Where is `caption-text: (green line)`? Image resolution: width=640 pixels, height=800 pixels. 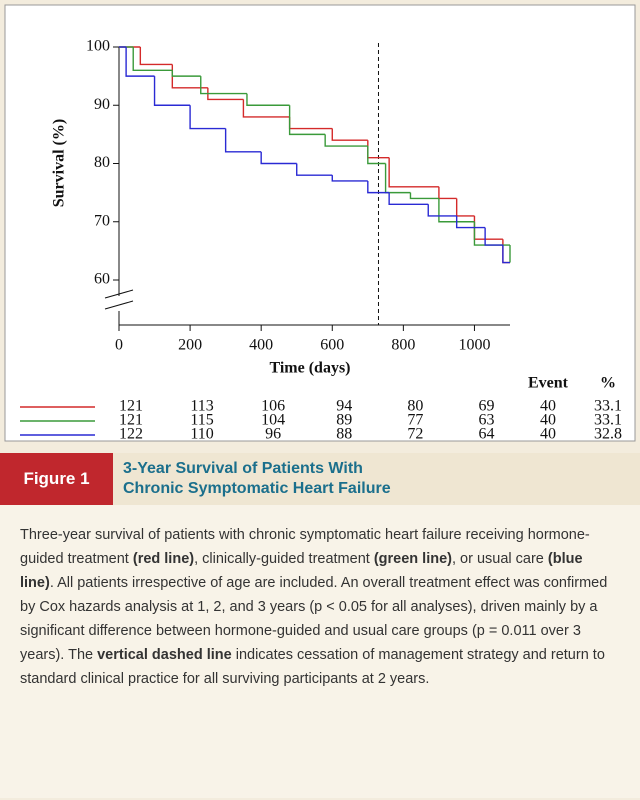 caption-text: (green line) is located at coordinates (412, 559).